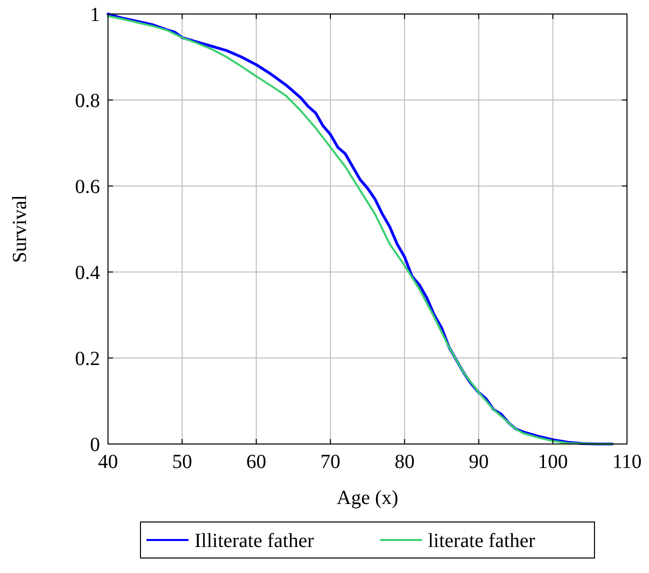 The width and height of the screenshot is (649, 573). I want to click on legend-label: literate father, so click(482, 541).